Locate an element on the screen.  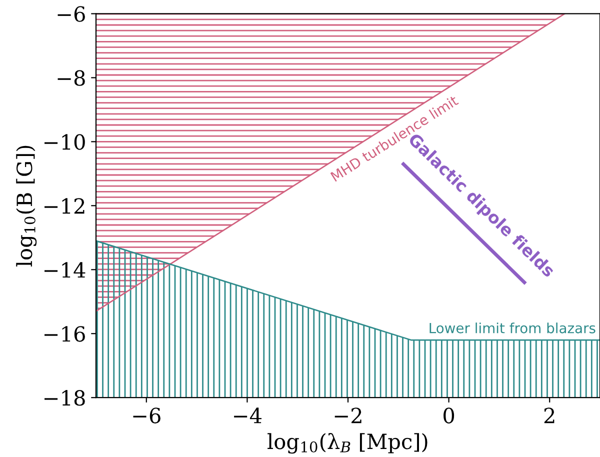
y-tick-label: −6 is located at coordinates (71, 14).